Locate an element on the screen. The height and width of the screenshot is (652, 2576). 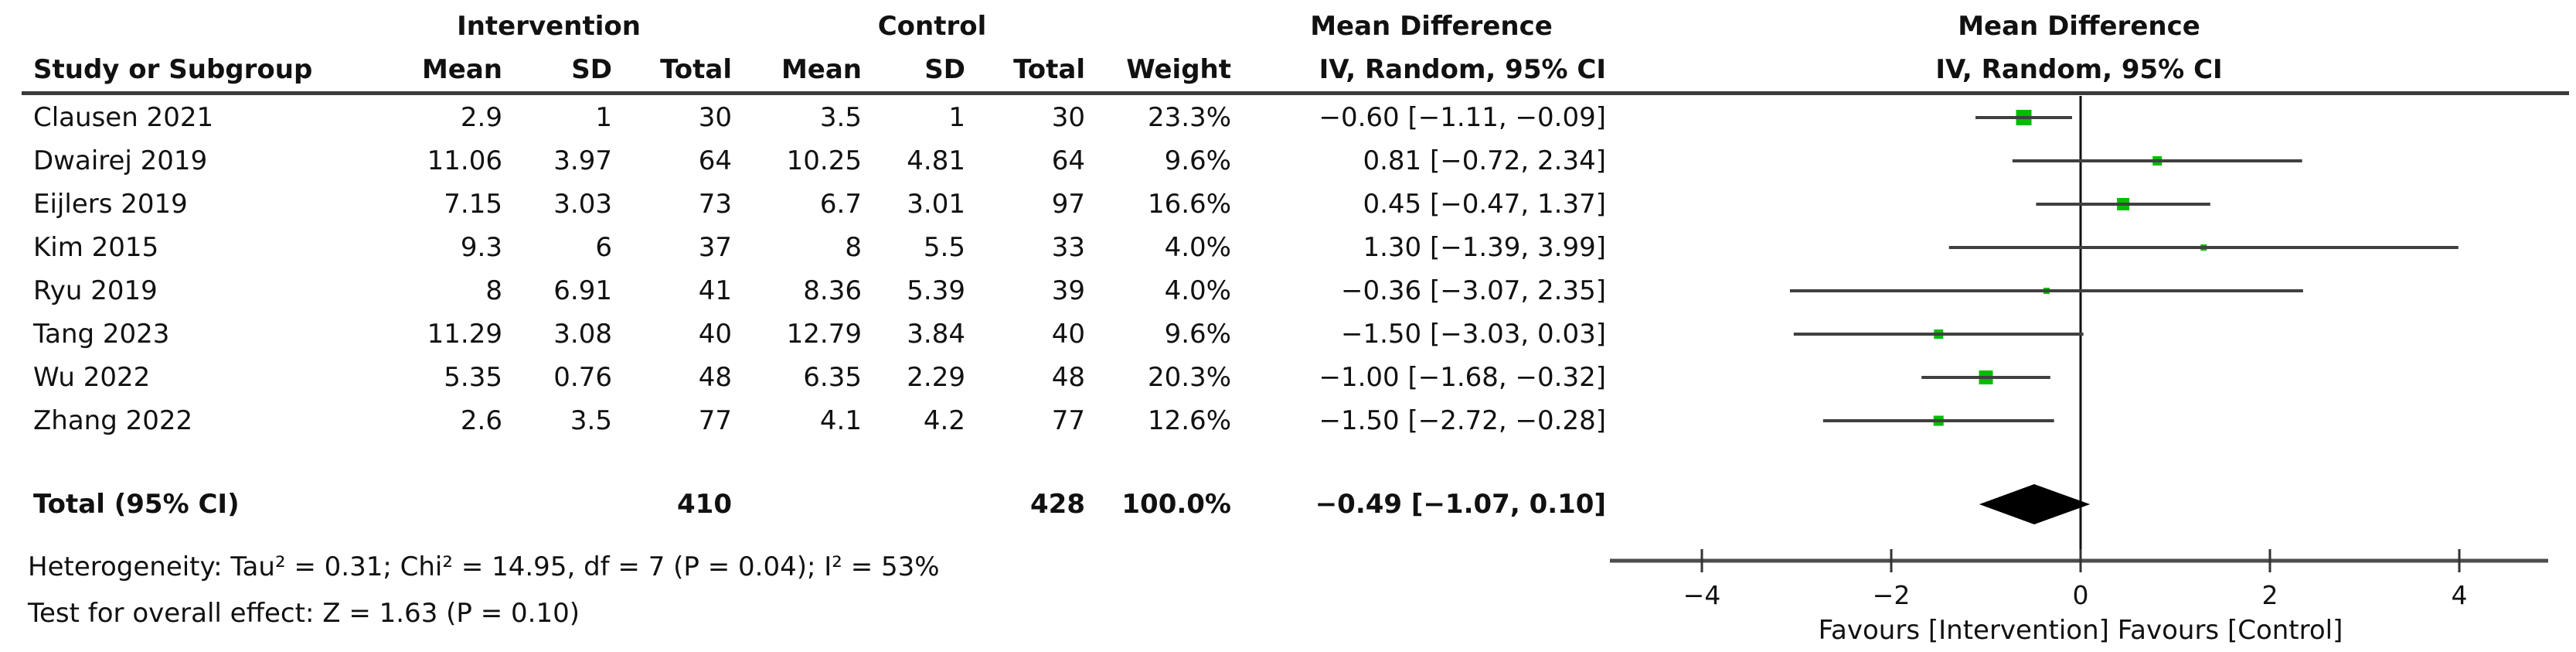
weight-value: 16.6% is located at coordinates (1189, 204).